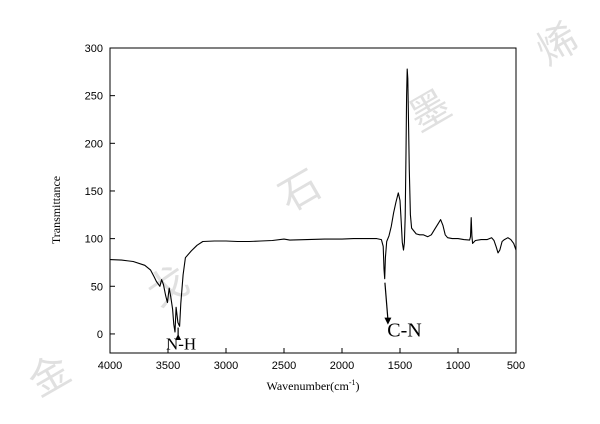 The height and width of the screenshot is (424, 600). I want to click on cn-arrow-head, so click(388, 321).